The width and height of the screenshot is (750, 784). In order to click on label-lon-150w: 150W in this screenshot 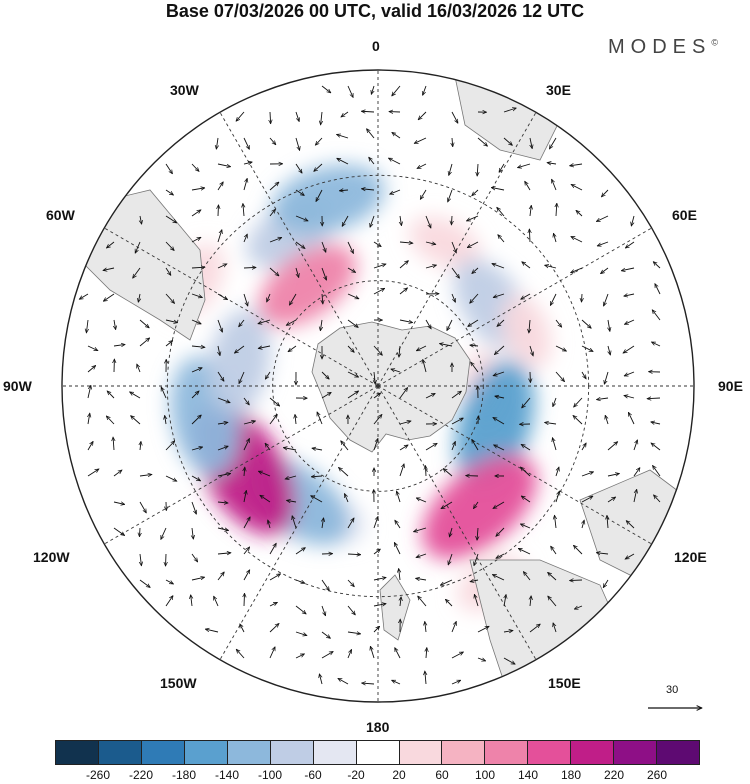, I will do `click(178, 683)`.